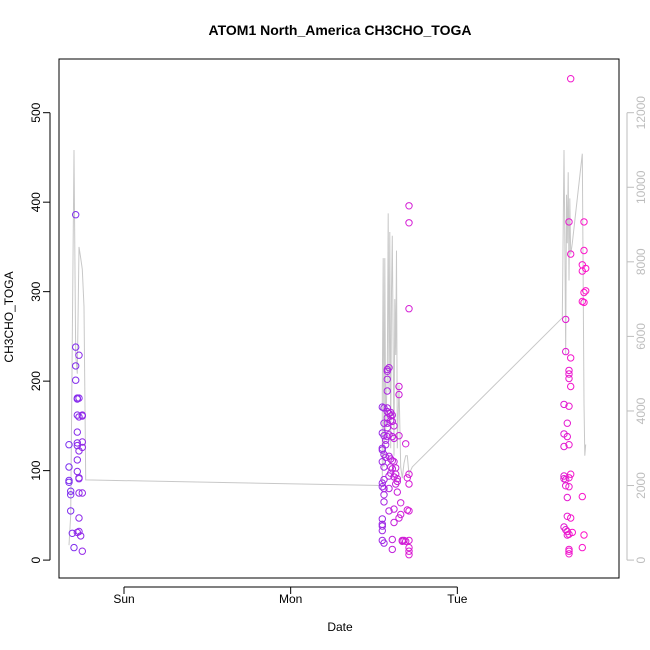 Image resolution: width=650 pixels, height=650 pixels. I want to click on y-tick-label: 200, so click(36, 381).